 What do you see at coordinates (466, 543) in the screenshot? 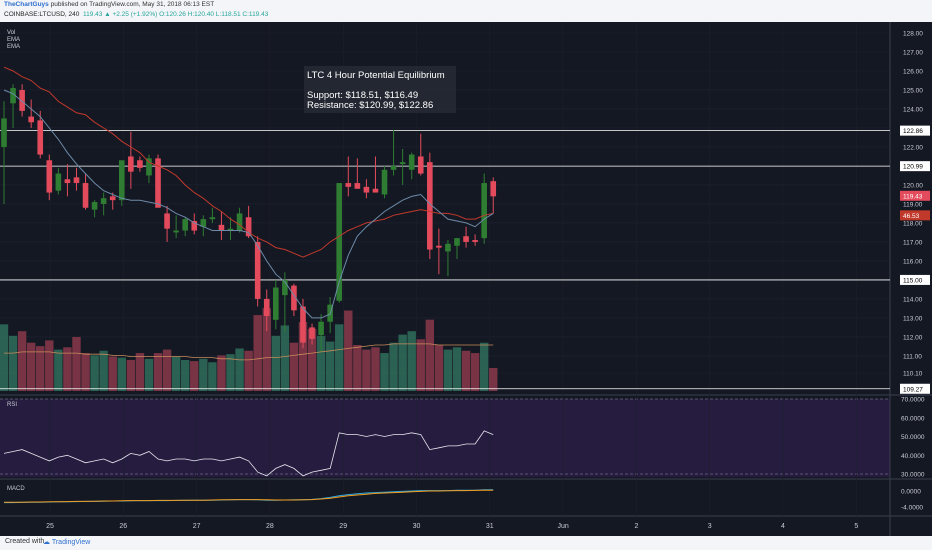
I see `footer-bar: Created with ☁ TradingView` at bounding box center [466, 543].